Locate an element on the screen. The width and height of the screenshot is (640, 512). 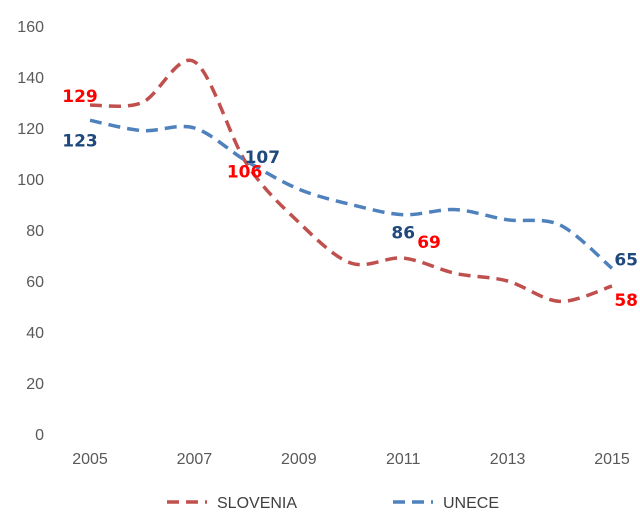
data-label-unece: 65 is located at coordinates (626, 260).